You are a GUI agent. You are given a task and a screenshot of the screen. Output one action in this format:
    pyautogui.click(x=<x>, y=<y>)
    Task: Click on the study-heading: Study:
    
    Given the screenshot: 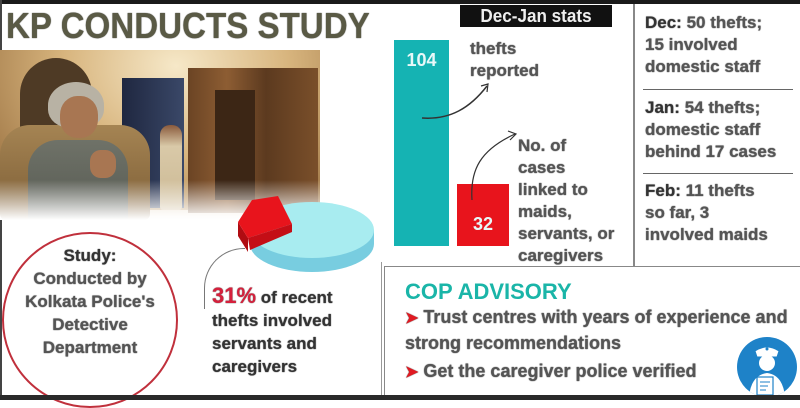 What is the action you would take?
    pyautogui.click(x=90, y=255)
    